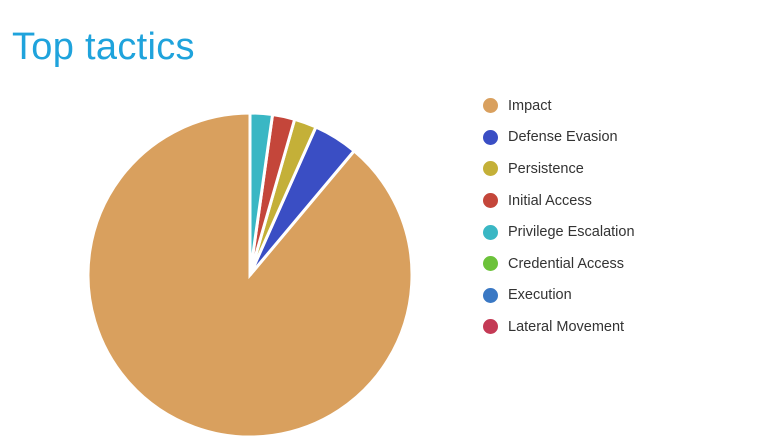 The height and width of the screenshot is (442, 768). I want to click on legend-label: Lateral Movement, so click(566, 326).